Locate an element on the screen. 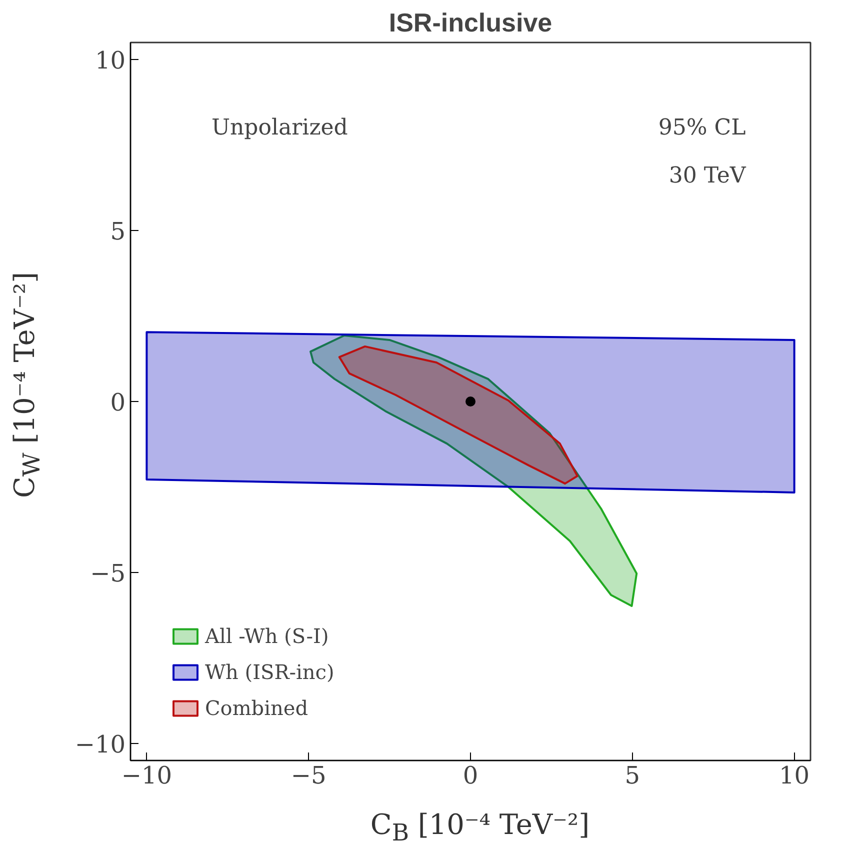 This screenshot has width=841, height=868. legend-label: Combined is located at coordinates (256, 708).